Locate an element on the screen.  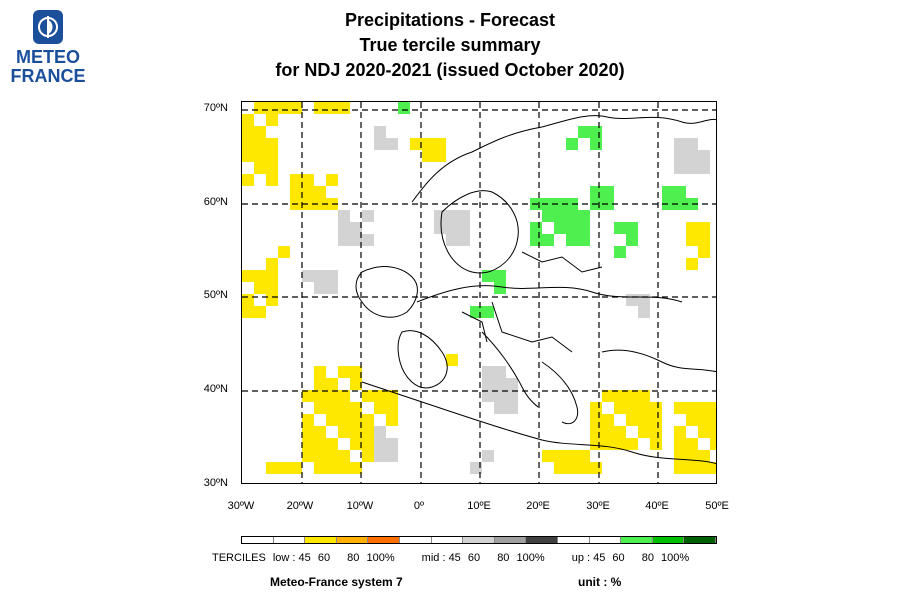
lon-label-50e: 50ºE is located at coordinates (717, 506).